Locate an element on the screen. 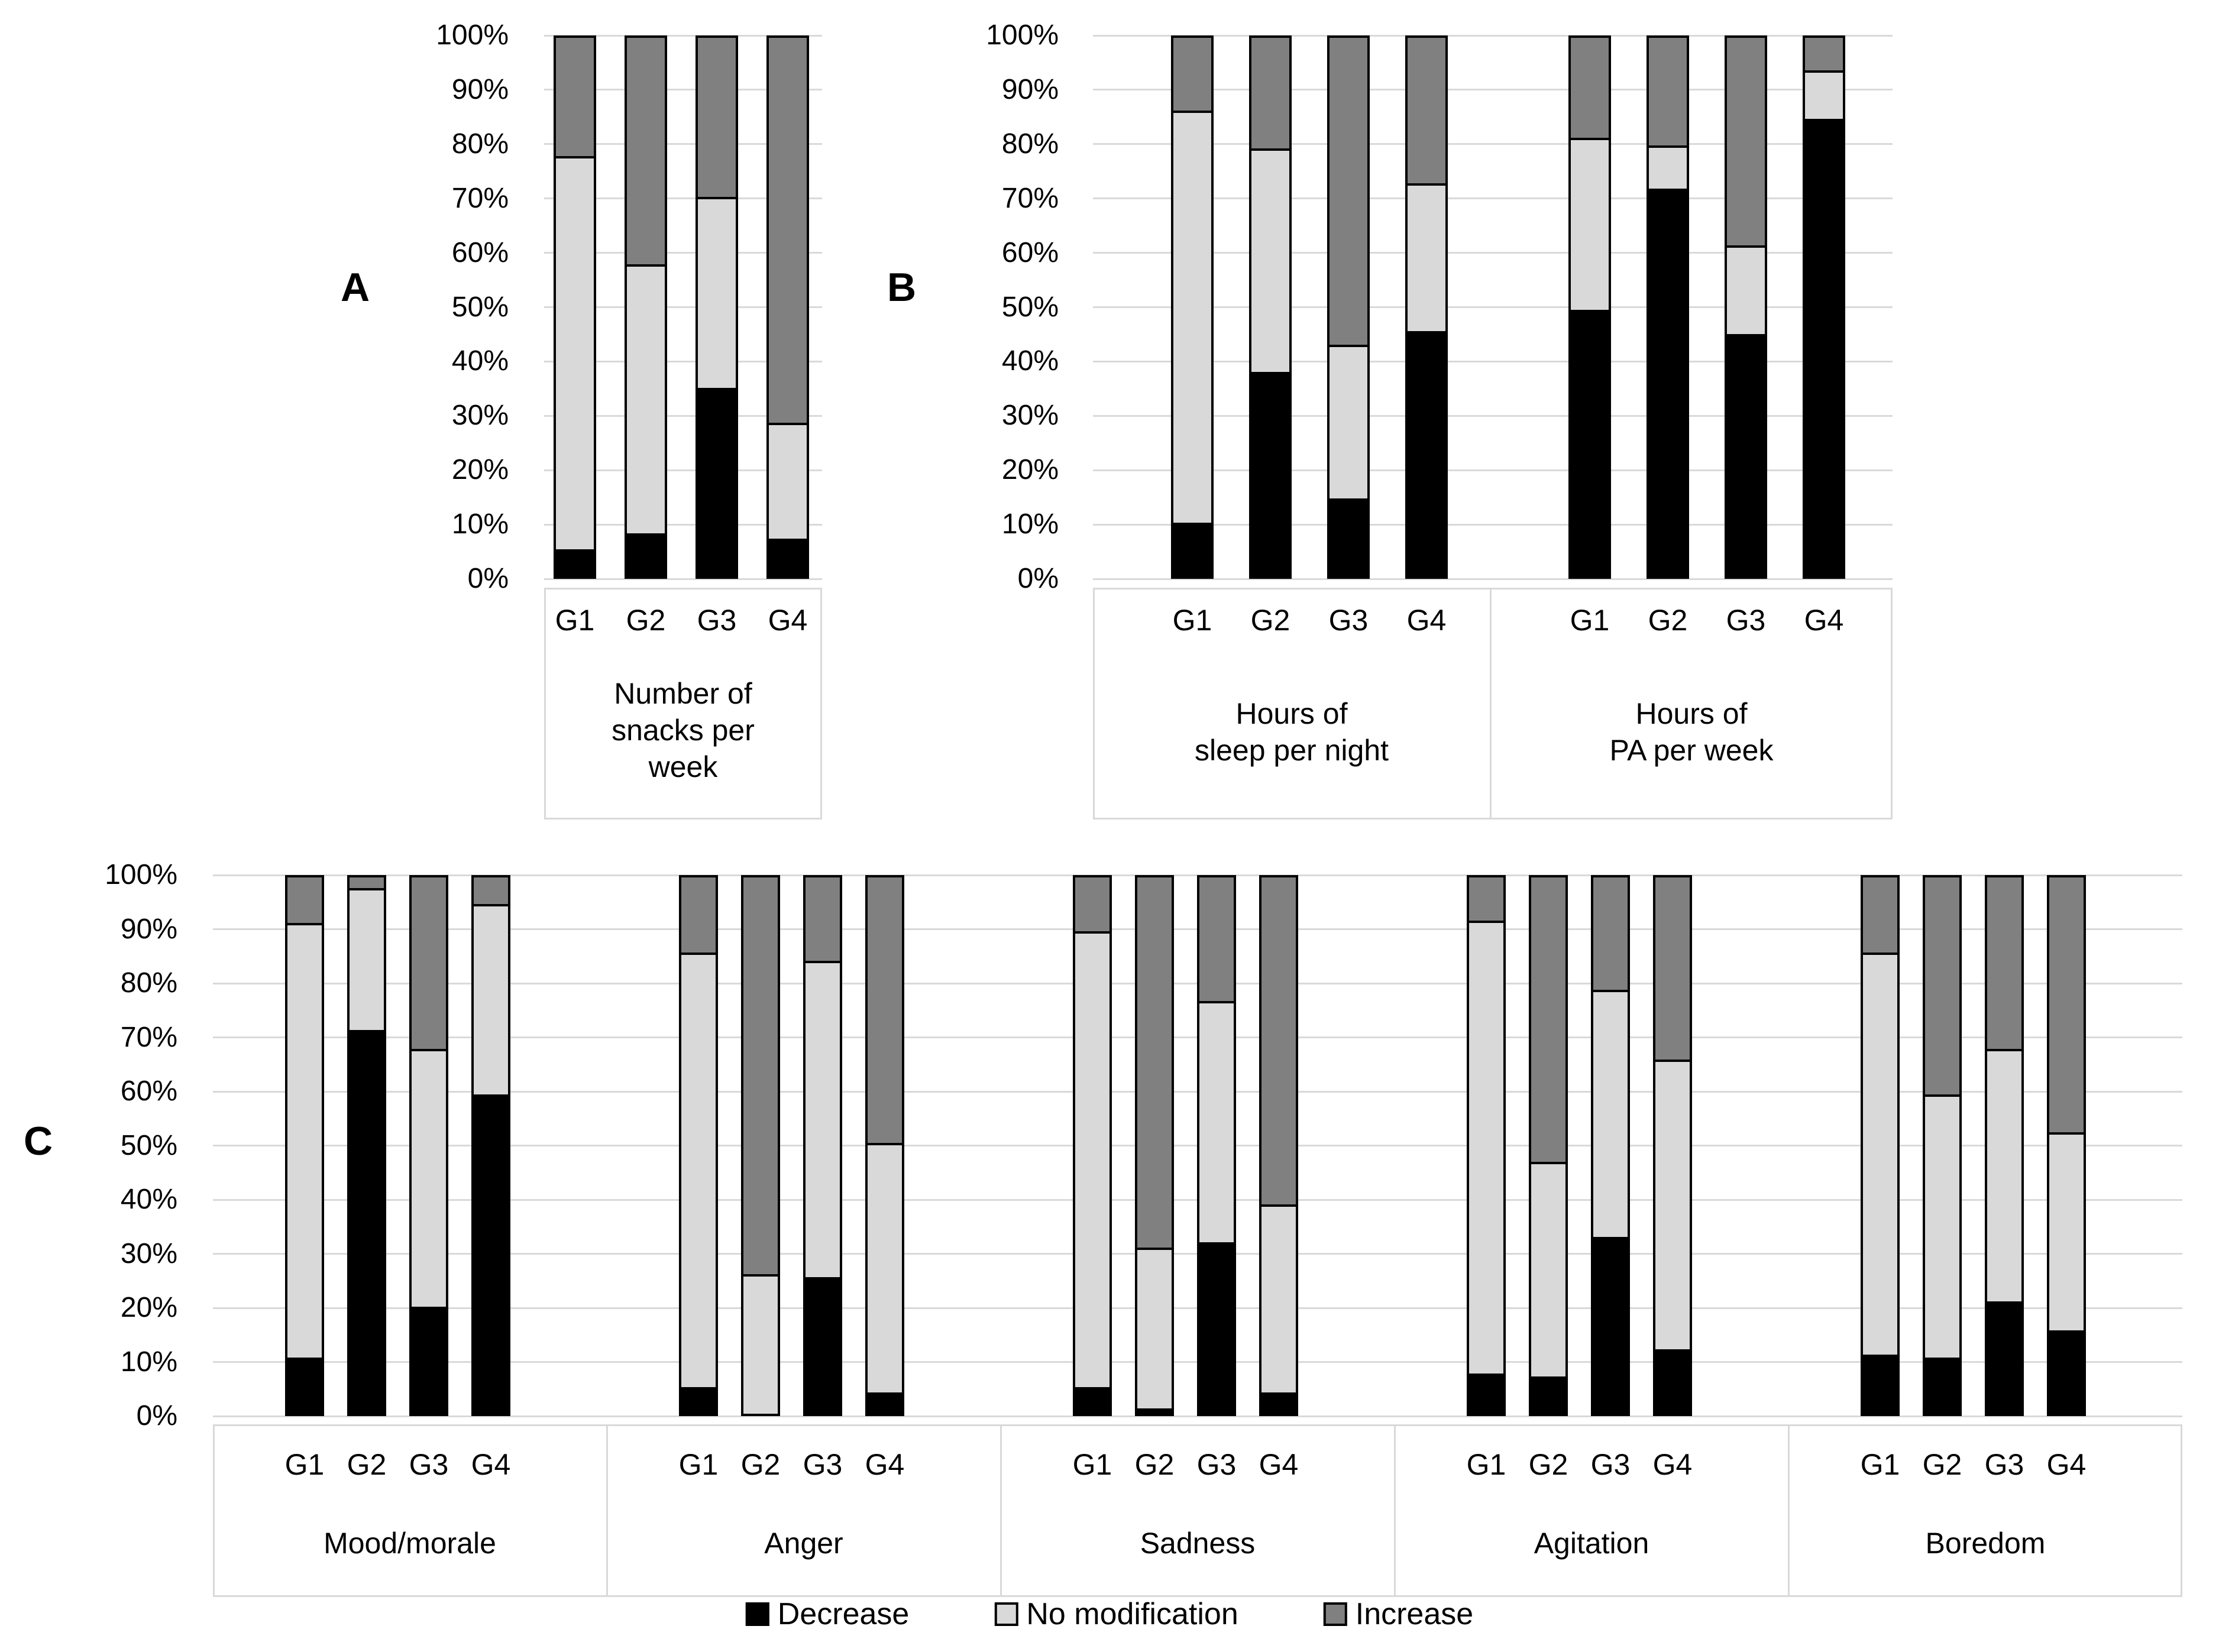  group-title-line: Mood/morale is located at coordinates (410, 1543).